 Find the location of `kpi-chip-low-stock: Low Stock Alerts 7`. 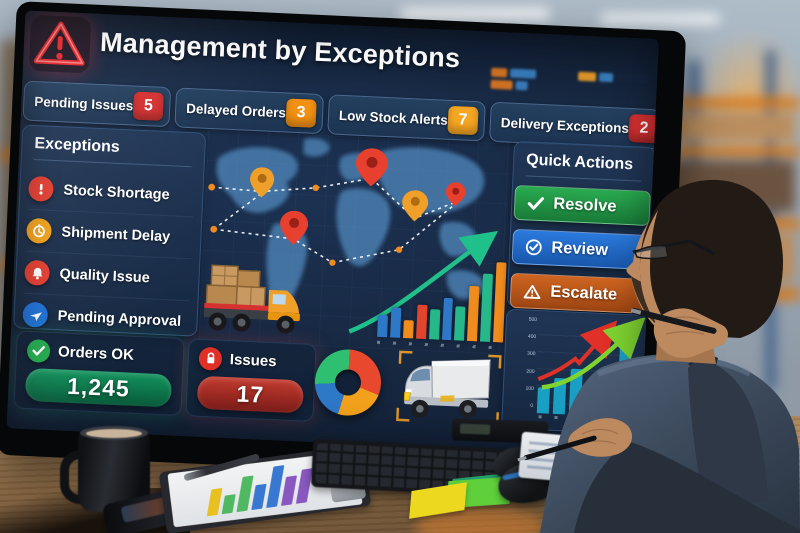

kpi-chip-low-stock: Low Stock Alerts 7 is located at coordinates (406, 118).